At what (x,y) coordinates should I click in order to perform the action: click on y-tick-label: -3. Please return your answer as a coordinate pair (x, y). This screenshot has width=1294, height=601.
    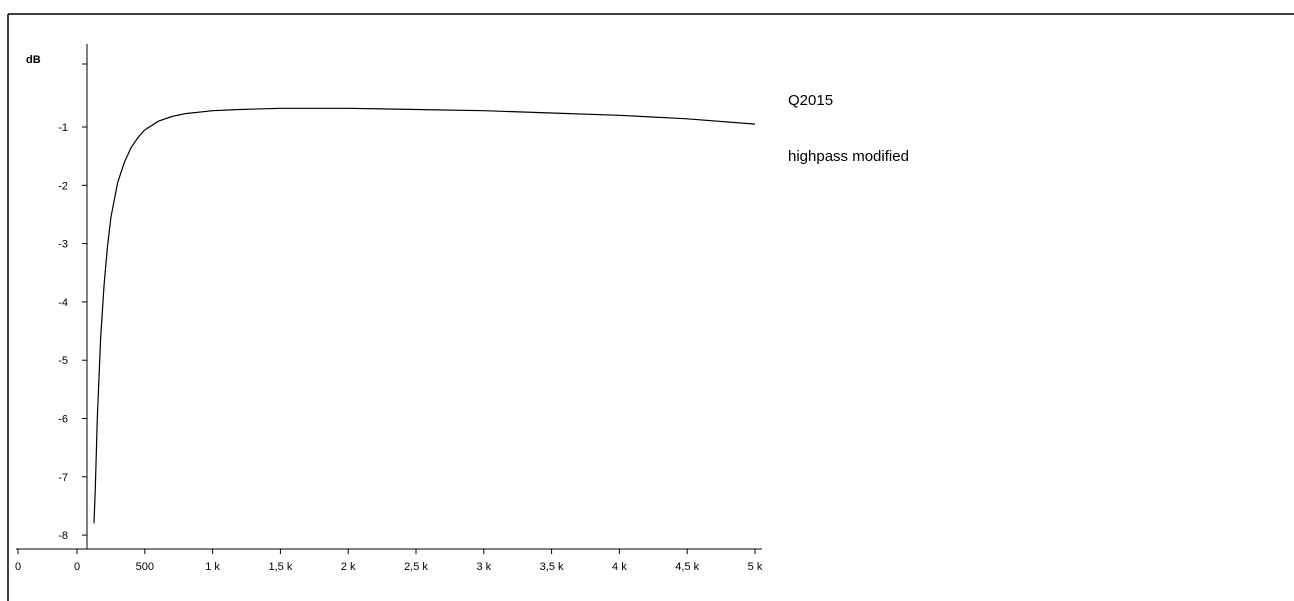
    Looking at the image, I should click on (63, 245).